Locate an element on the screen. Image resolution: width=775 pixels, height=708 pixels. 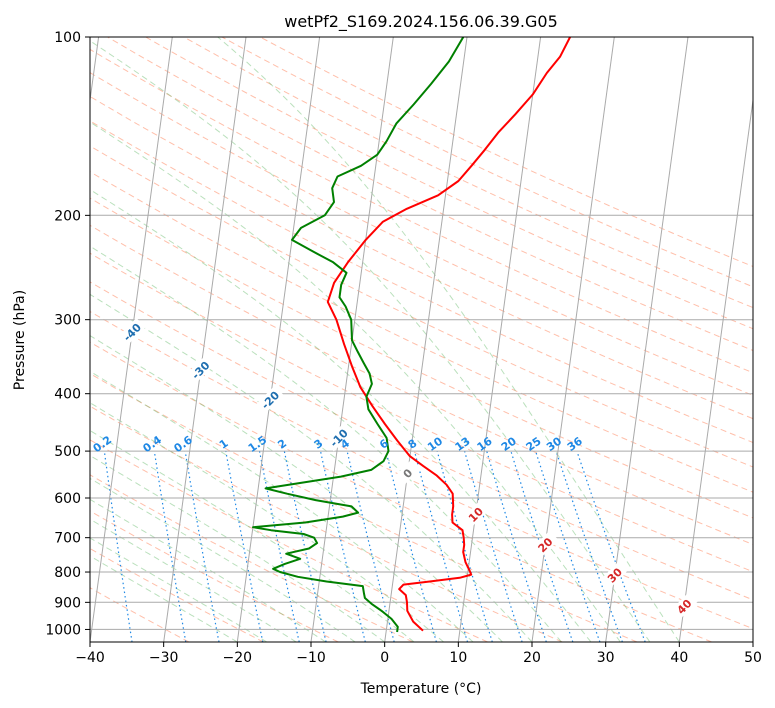
y-axis-label: Pressure (hPa) is located at coordinates (20, 340).